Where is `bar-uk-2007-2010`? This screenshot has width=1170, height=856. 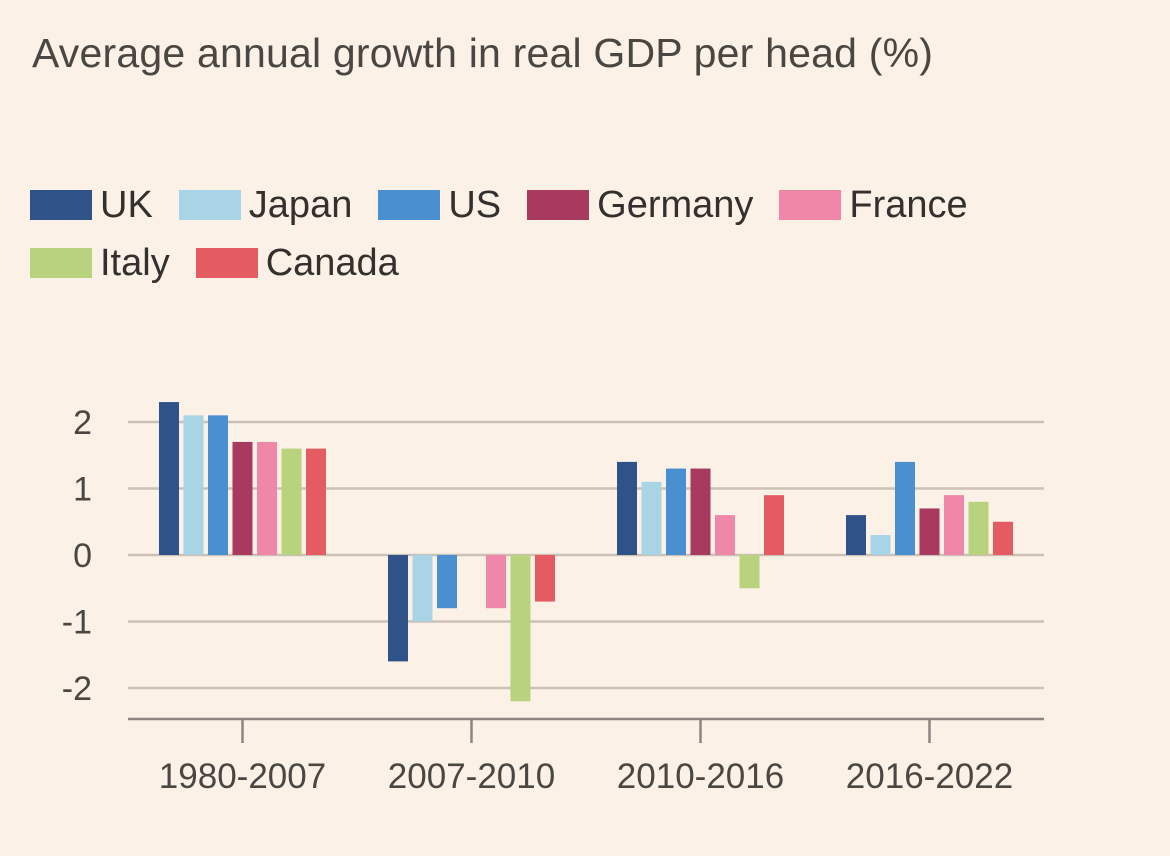
bar-uk-2007-2010 is located at coordinates (398, 608).